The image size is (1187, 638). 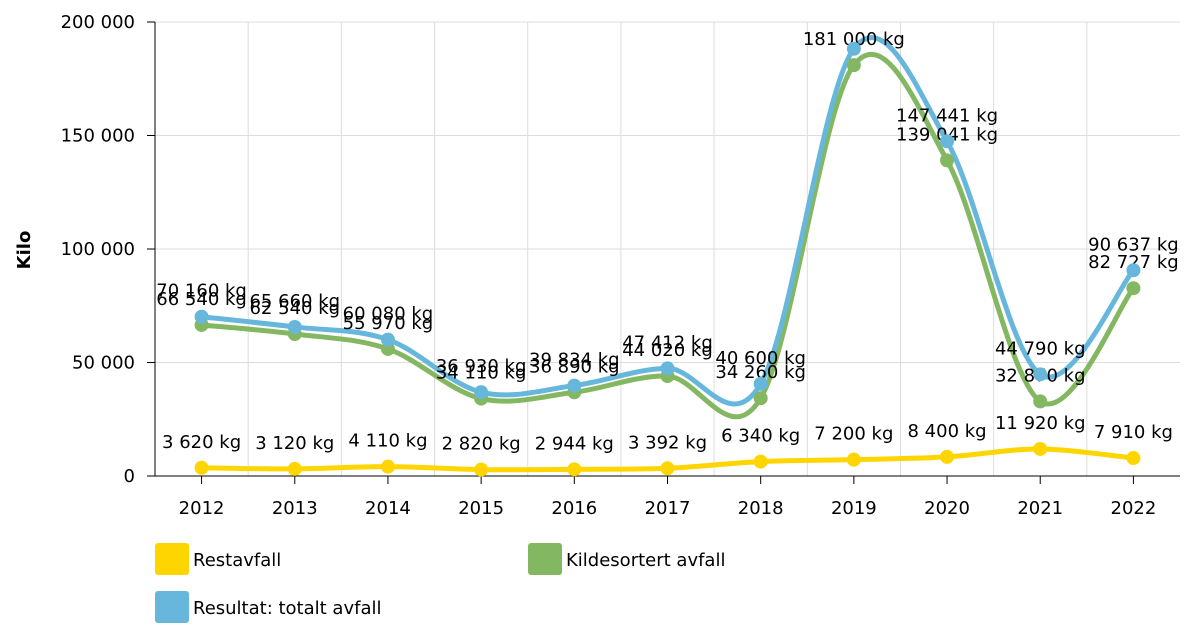 What do you see at coordinates (853, 434) in the screenshot?
I see `data-label: 7 200 kg` at bounding box center [853, 434].